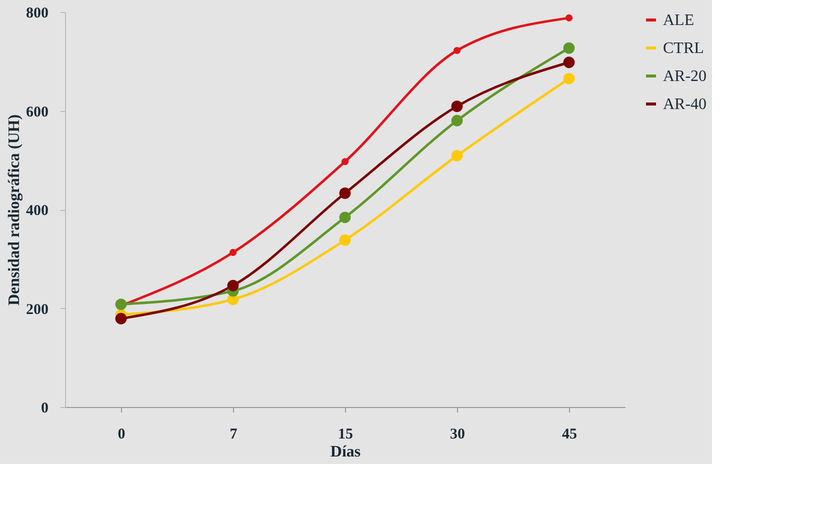 The image size is (832, 514). Describe the element at coordinates (685, 76) in the screenshot. I see `legend-label: AR-20` at that location.